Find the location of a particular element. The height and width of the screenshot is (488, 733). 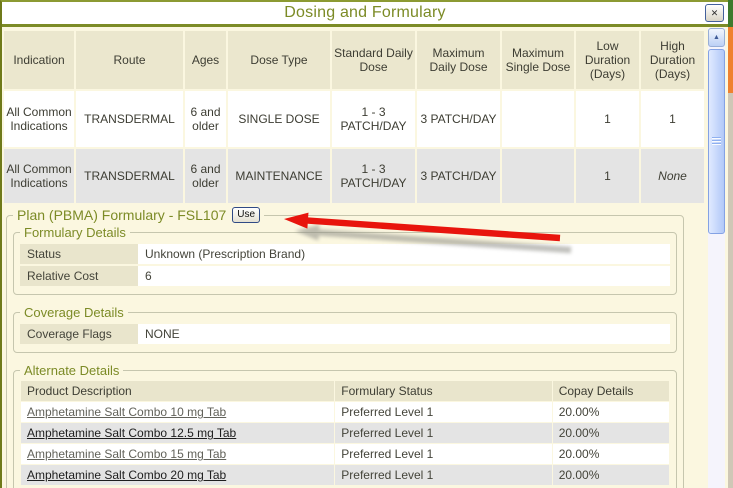

plan-formulary-title: Plan (PBMA) Formulary - FSL107 is located at coordinates (122, 215).